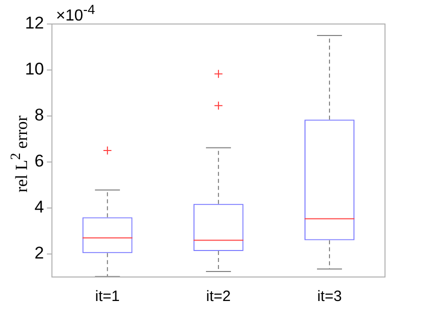 The width and height of the screenshot is (423, 317). What do you see at coordinates (107, 297) in the screenshot?
I see `x-tick-label: it=1` at bounding box center [107, 297].